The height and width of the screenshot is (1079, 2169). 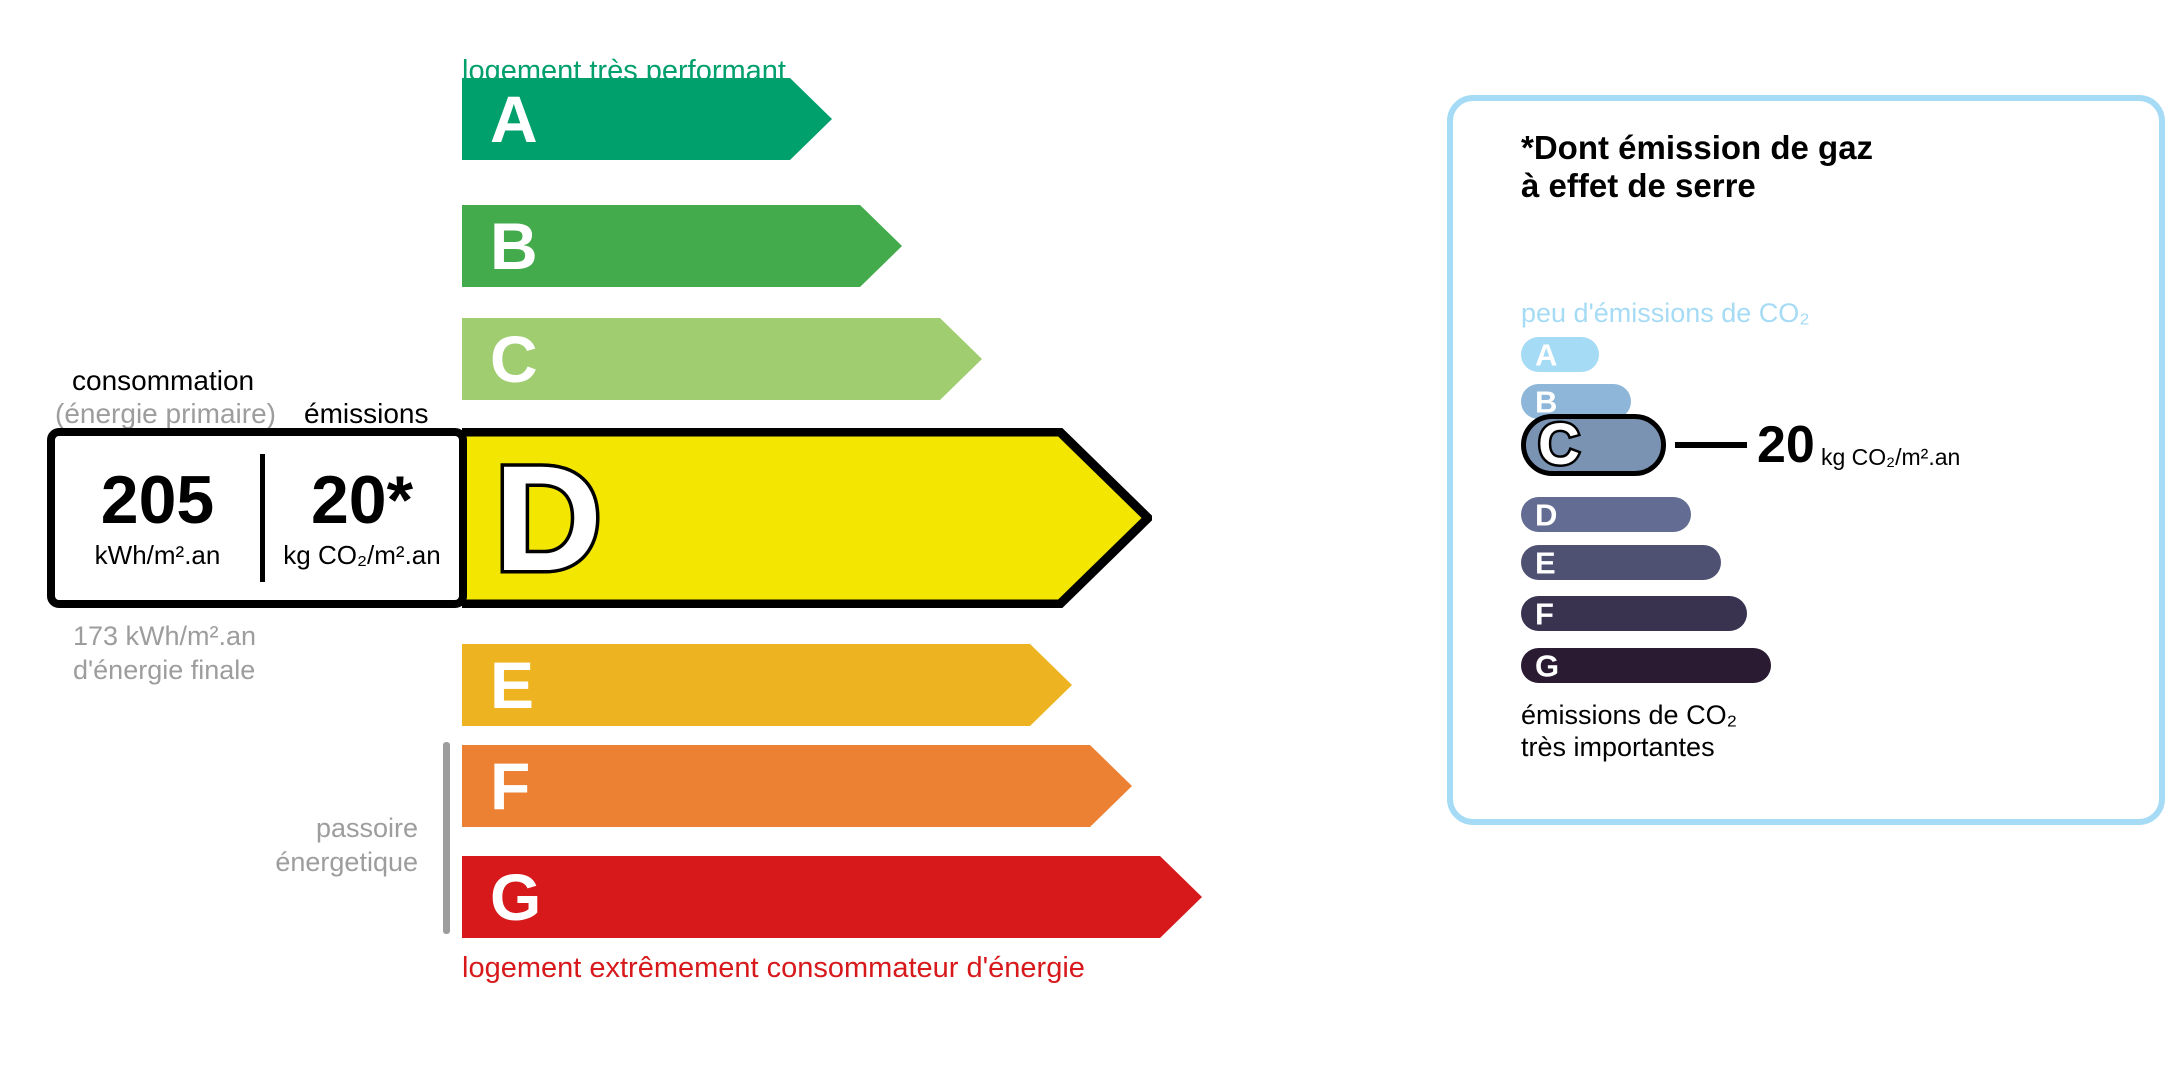 What do you see at coordinates (514, 246) in the screenshot?
I see `energy-bar-b-letter: B` at bounding box center [514, 246].